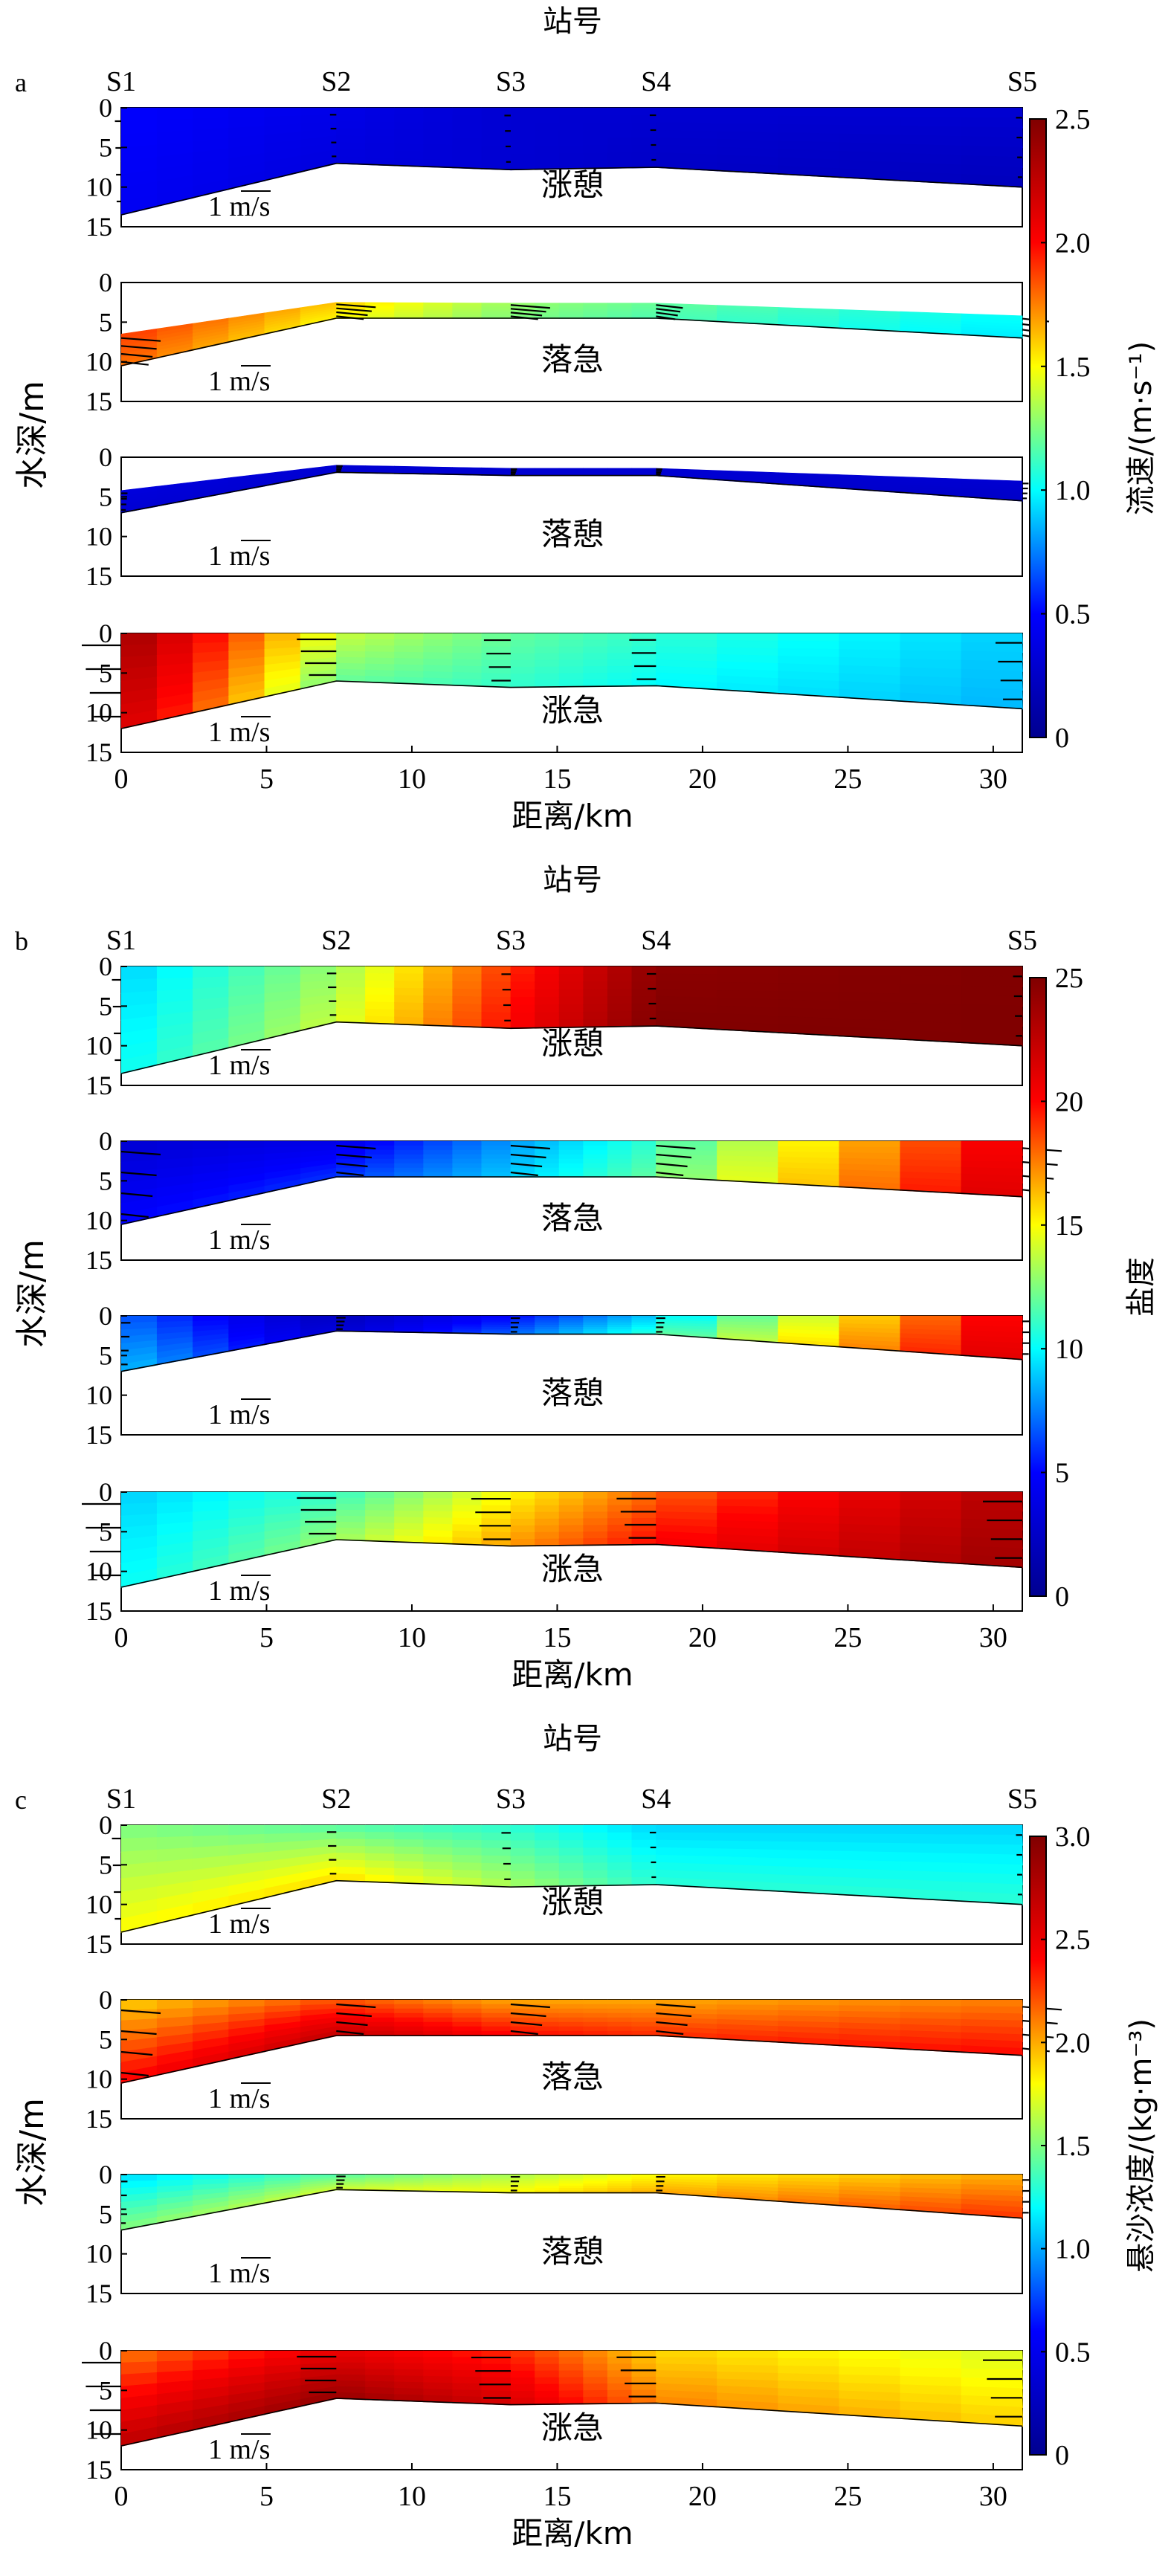  I want to click on subplot-1: 0 5 10 15 1 m/s 落急, so click(574, 1200).